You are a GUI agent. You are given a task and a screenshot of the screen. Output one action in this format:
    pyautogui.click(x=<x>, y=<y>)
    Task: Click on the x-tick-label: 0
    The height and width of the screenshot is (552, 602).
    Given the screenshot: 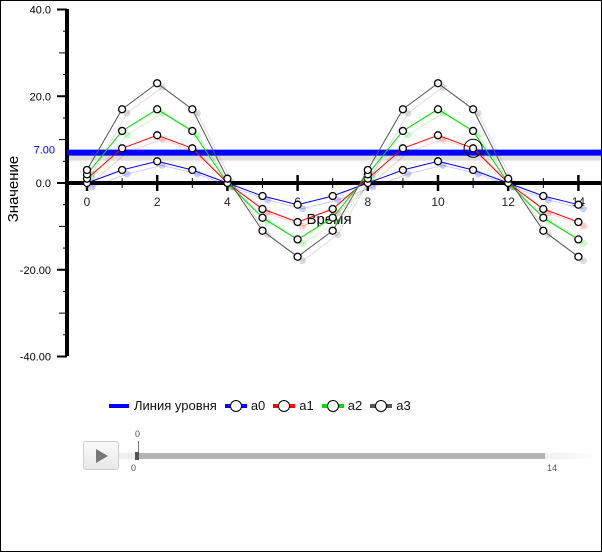 What is the action you would take?
    pyautogui.click(x=87, y=202)
    